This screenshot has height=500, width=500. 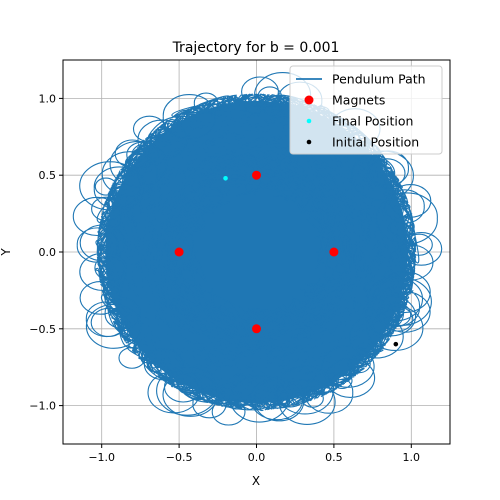 What do you see at coordinates (42, 406) in the screenshot?
I see `y-tick-label: −1.0` at bounding box center [42, 406].